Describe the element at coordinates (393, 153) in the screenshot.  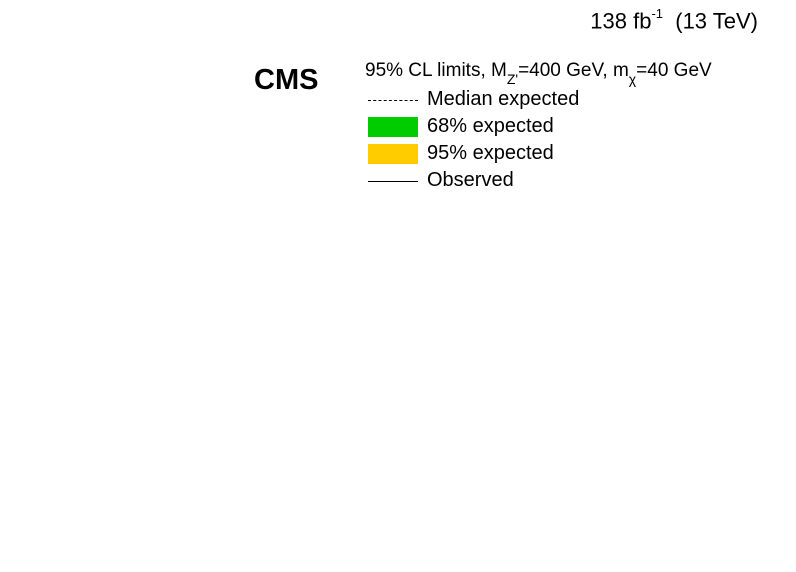
I see `legend-swatch-95-expected` at that location.